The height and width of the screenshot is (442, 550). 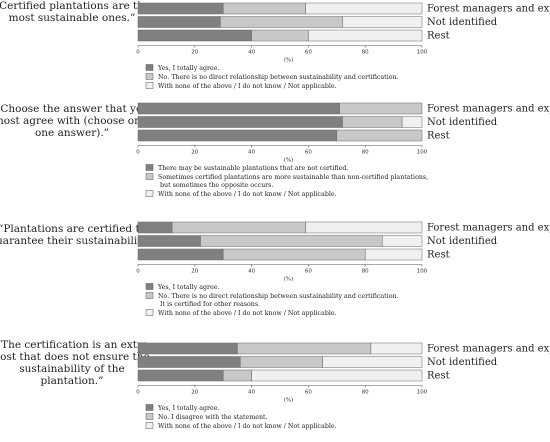 What do you see at coordinates (75, 357) in the screenshot?
I see `question-text-line: cost that does not ensure the` at bounding box center [75, 357].